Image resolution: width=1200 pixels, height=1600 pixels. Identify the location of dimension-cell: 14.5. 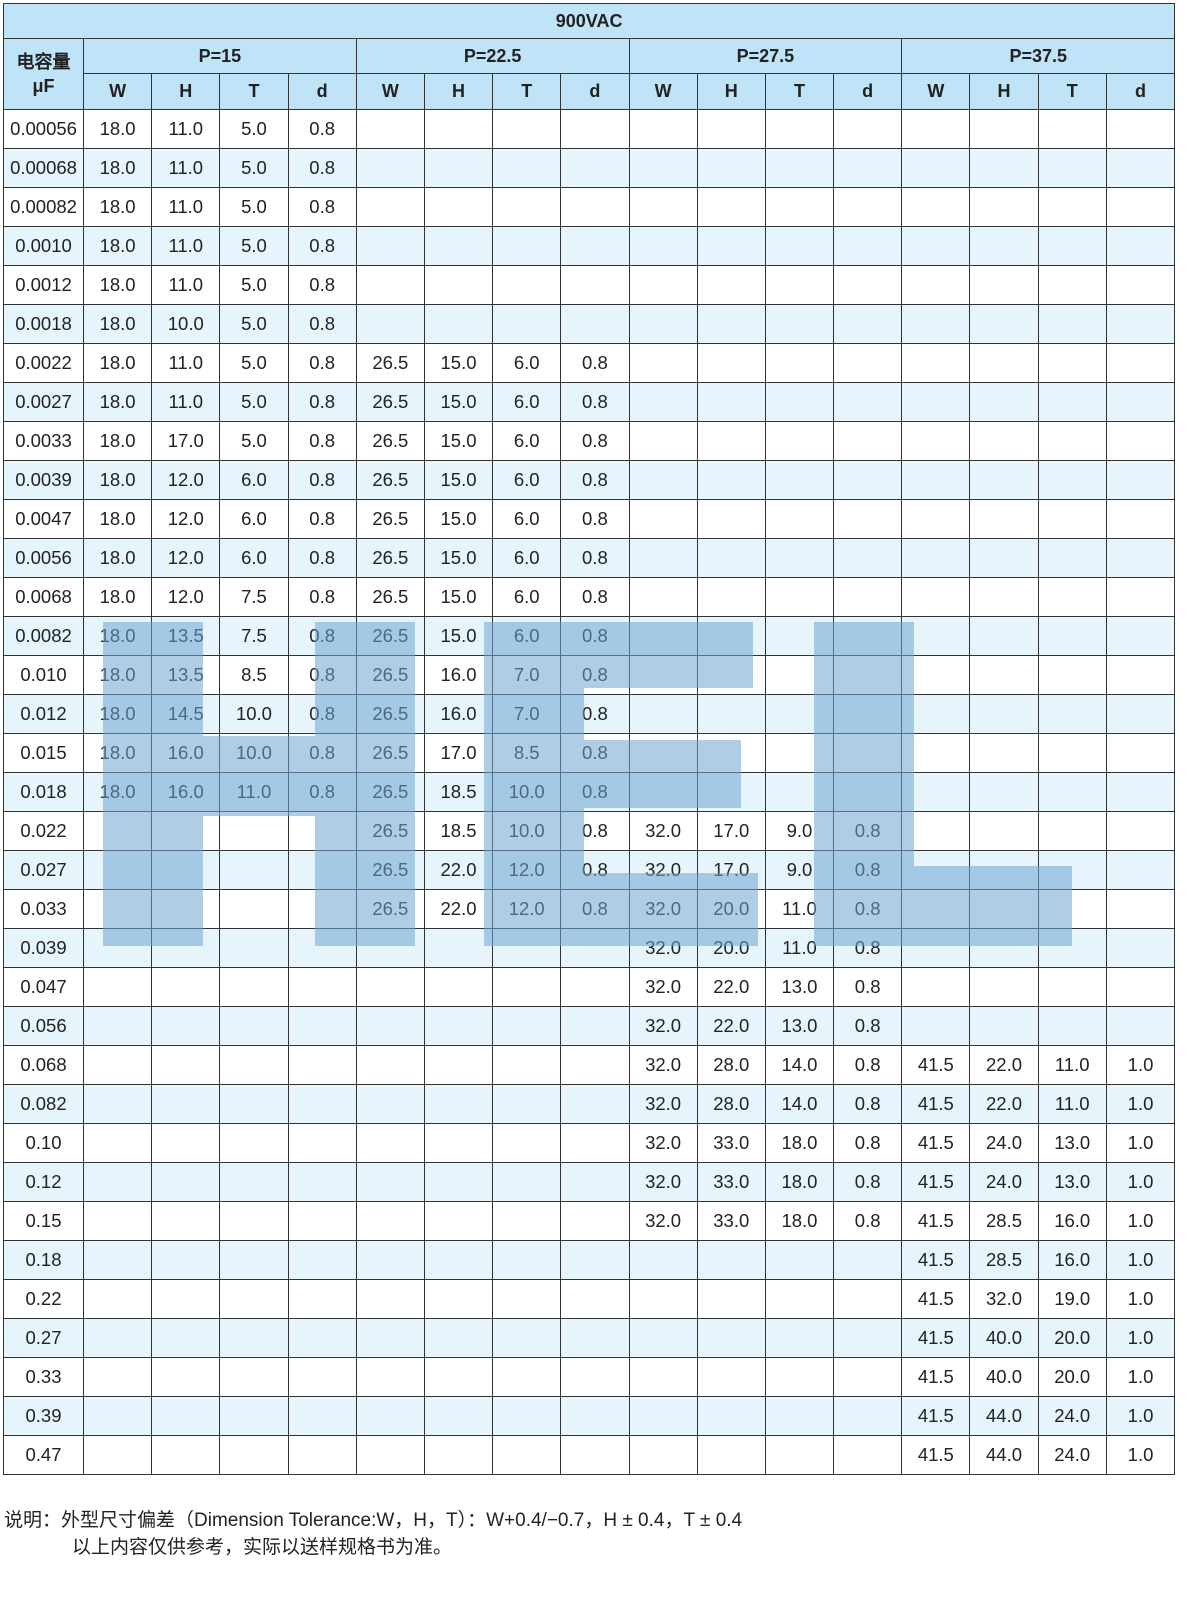
(186, 714).